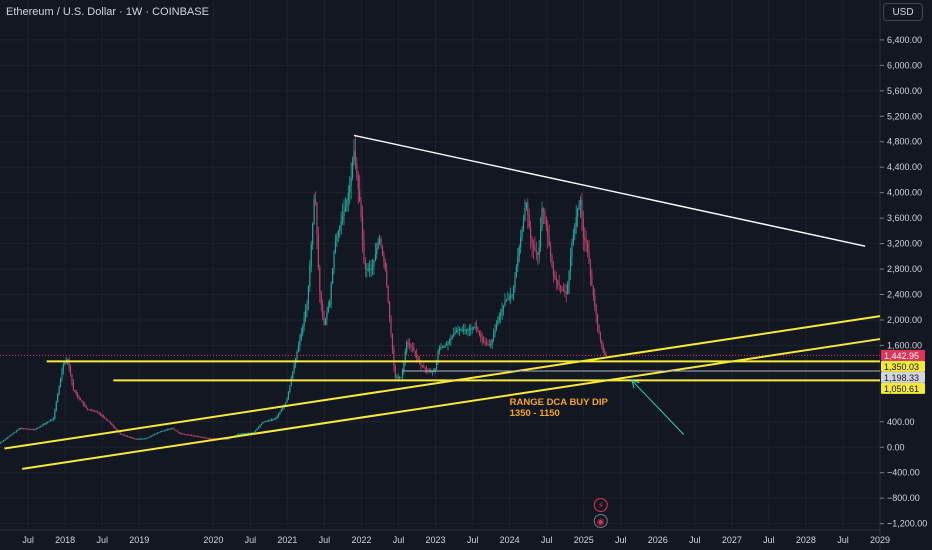  I want to click on event-markers: ⚡◉, so click(600, 513).